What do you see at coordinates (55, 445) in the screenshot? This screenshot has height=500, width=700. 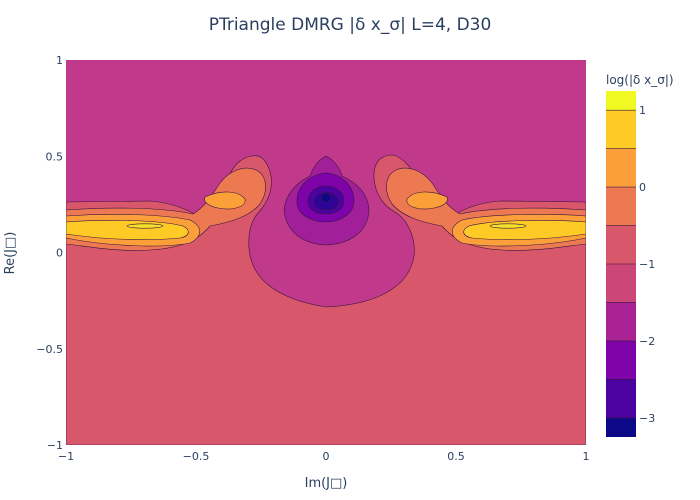 I see `y-tick-label: −1` at bounding box center [55, 445].